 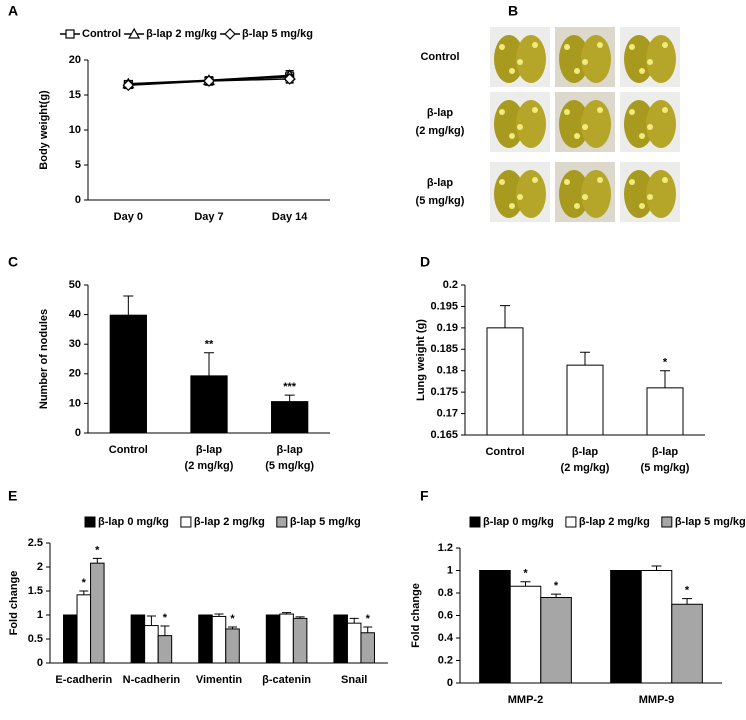 What do you see at coordinates (35, 591) in the screenshot?
I see `y-tick-label: 1.5` at bounding box center [35, 591].